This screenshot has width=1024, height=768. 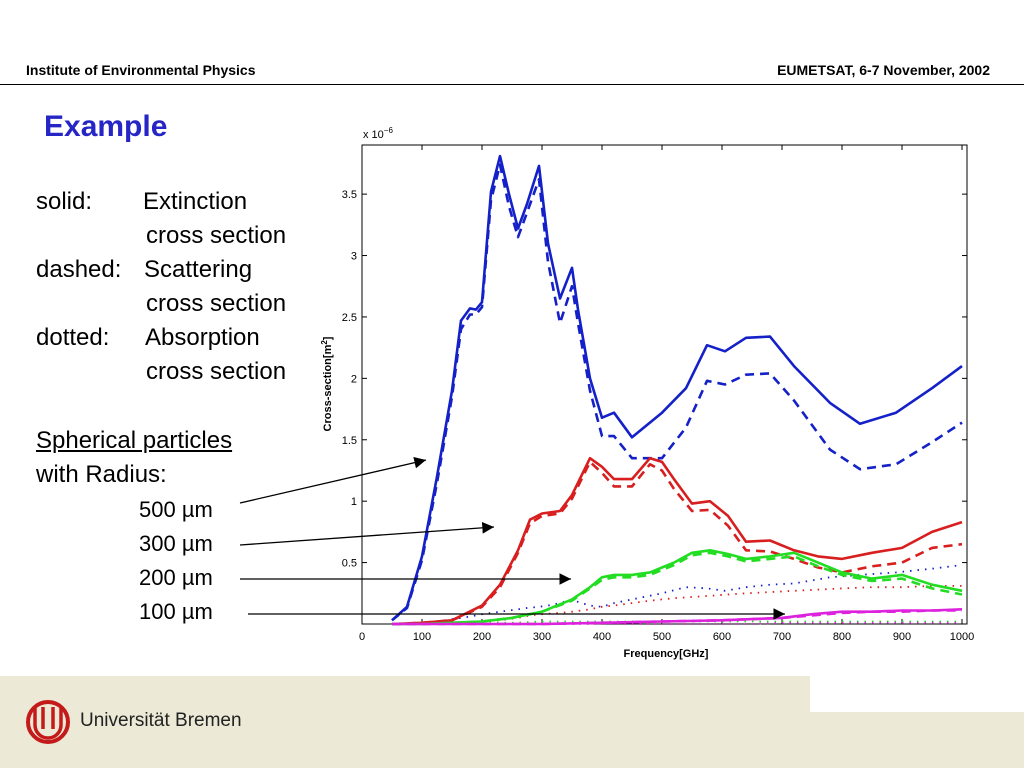 I want to click on series-200um-extinction, so click(x=677, y=587).